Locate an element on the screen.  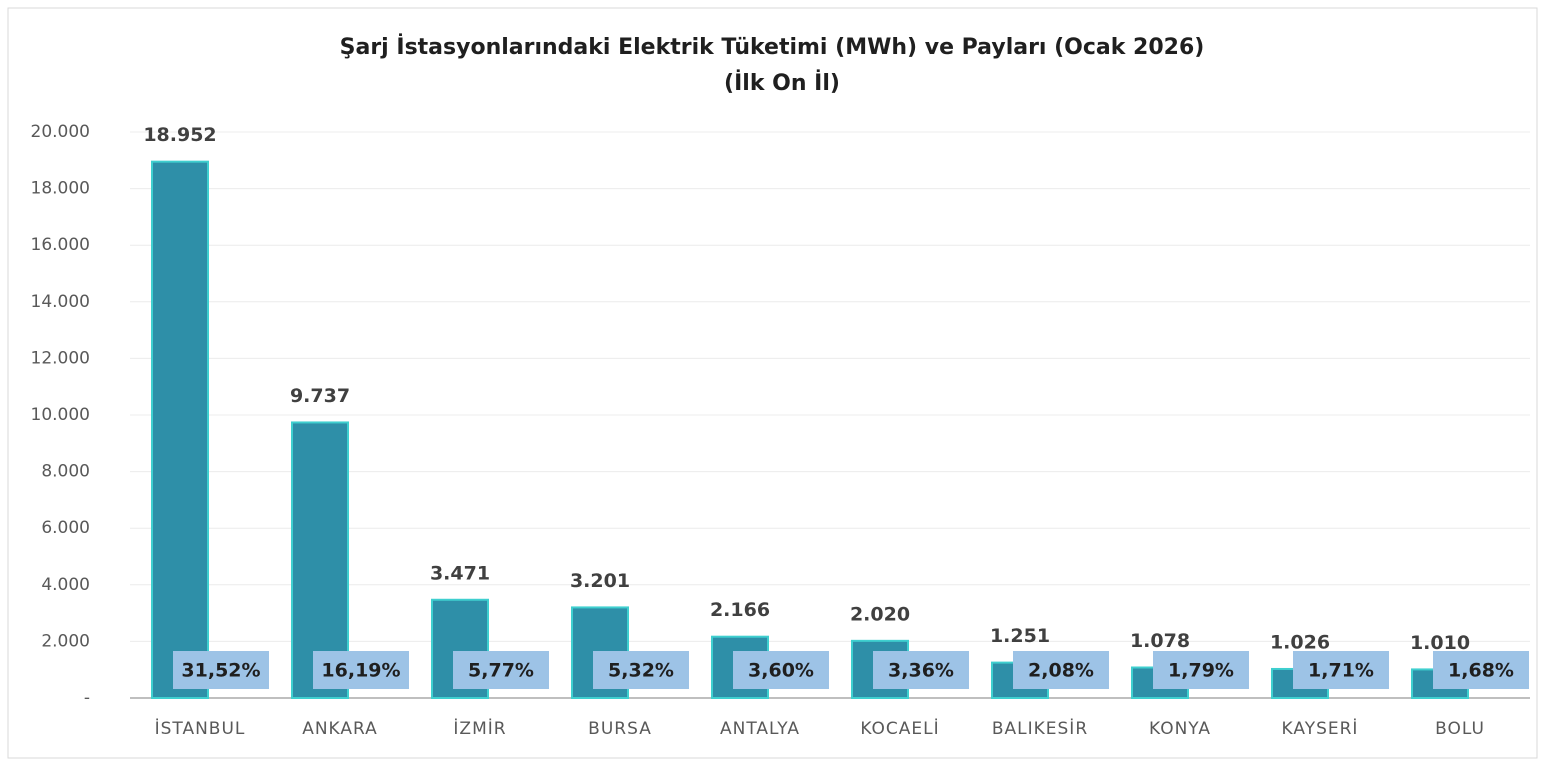
share-label: 3,60% is located at coordinates (781, 671).